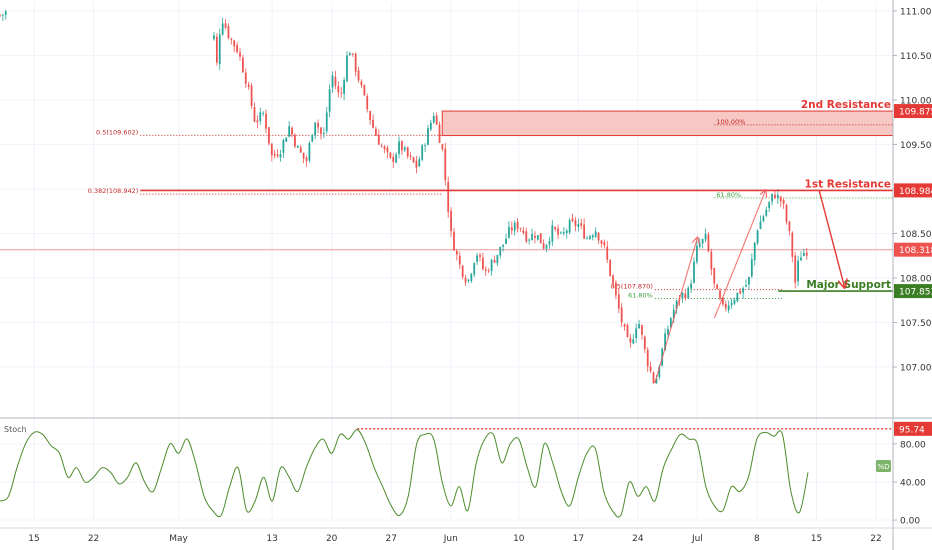  Describe the element at coordinates (15, 429) in the screenshot. I see `stoch-title: Stoch` at that location.